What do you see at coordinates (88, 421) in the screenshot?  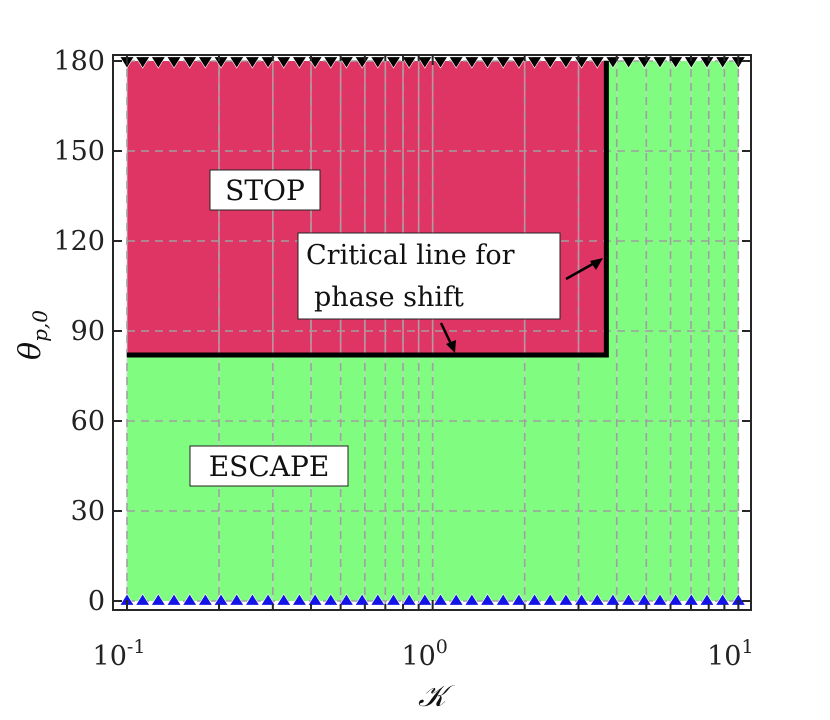 I see `y-tick-label: 60` at bounding box center [88, 421].